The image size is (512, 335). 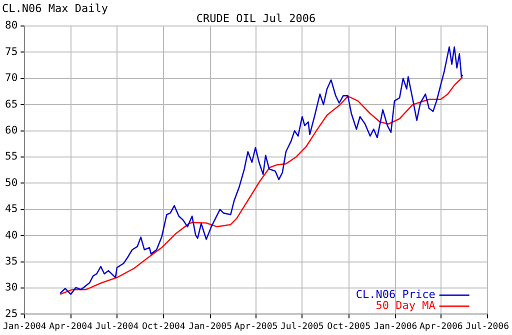 What do you see at coordinates (11, 130) in the screenshot?
I see `y-tick-label: 60` at bounding box center [11, 130].